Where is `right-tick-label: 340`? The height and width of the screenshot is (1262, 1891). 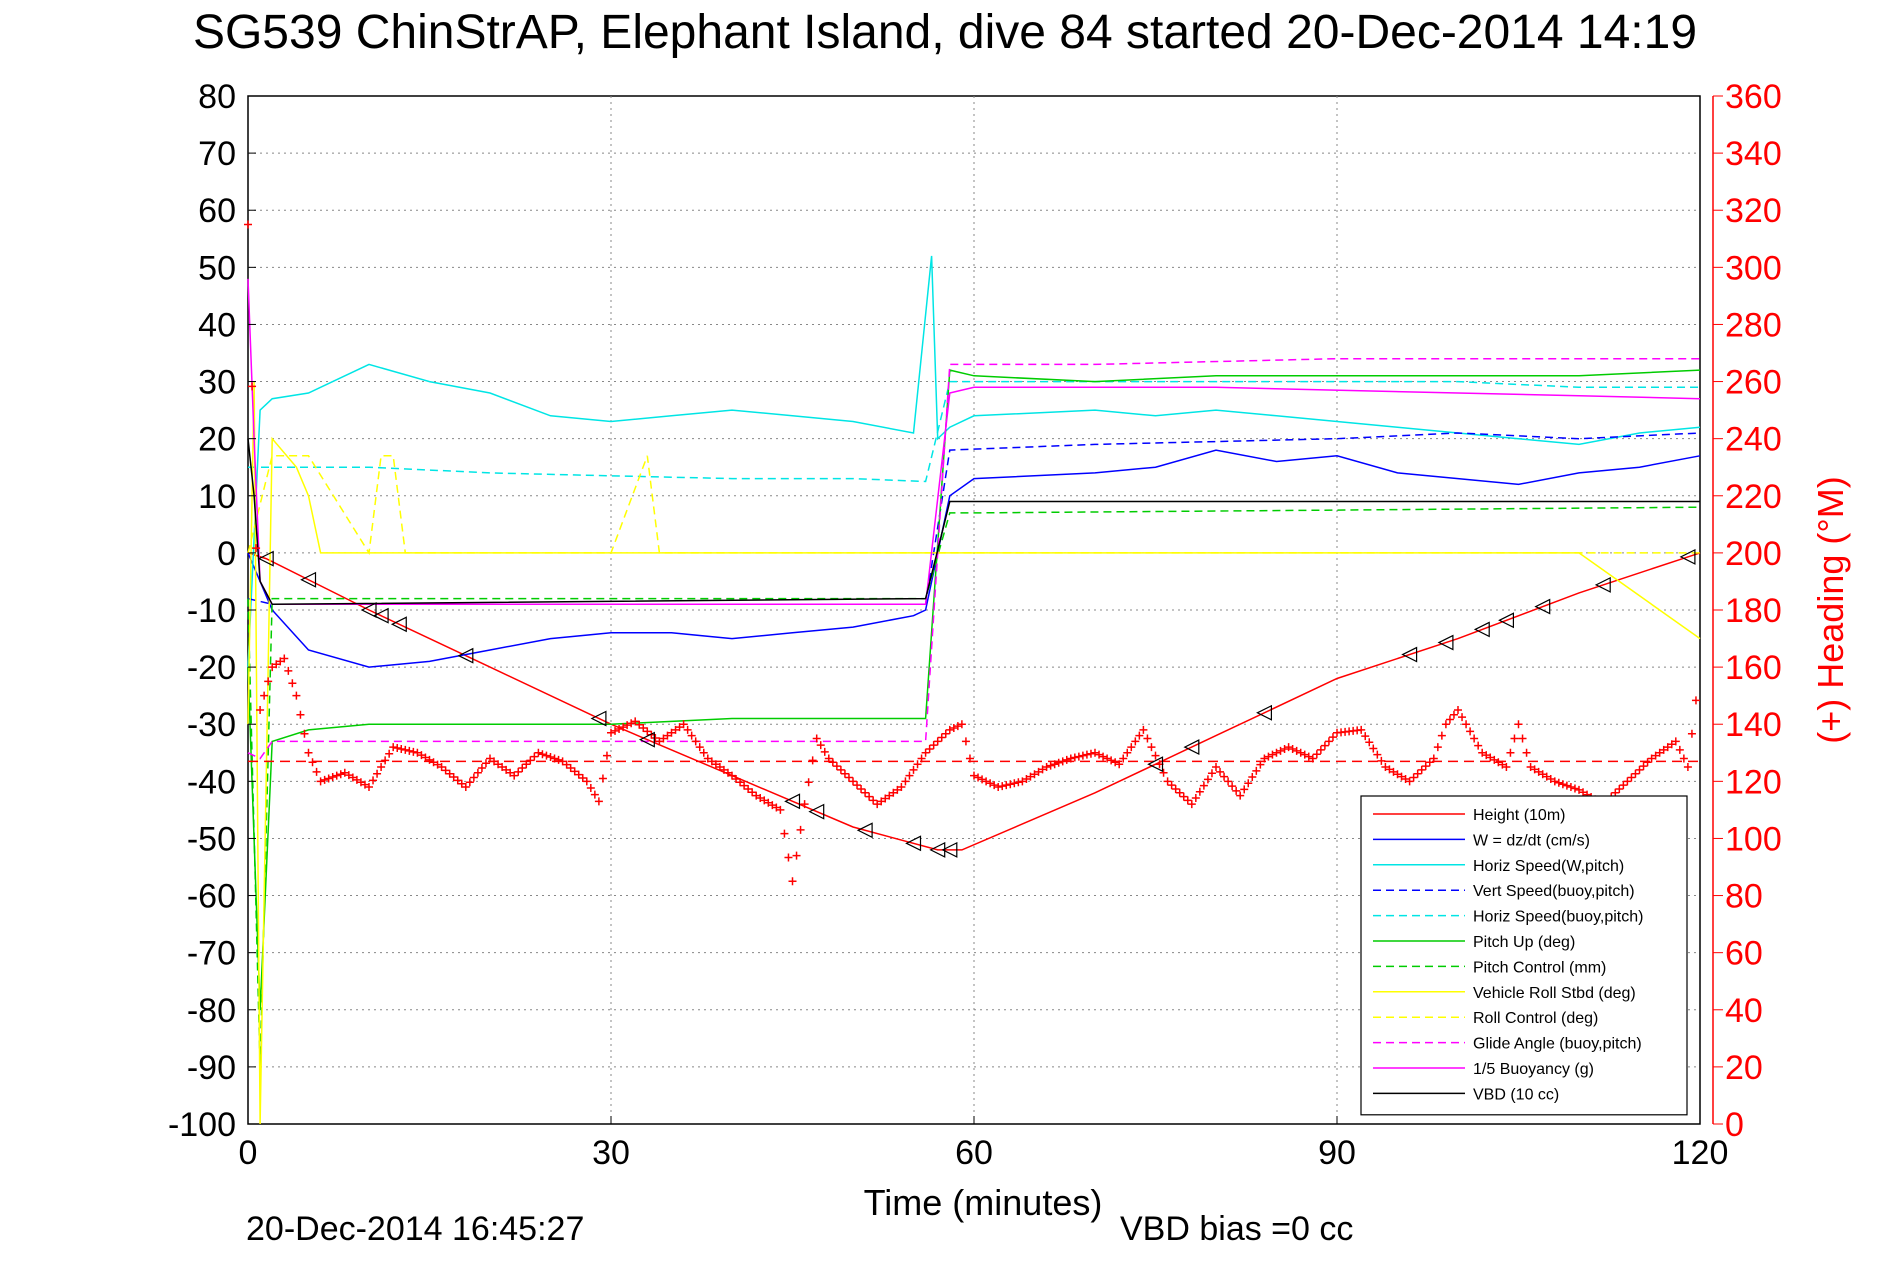
right-tick-label: 340 is located at coordinates (1753, 154).